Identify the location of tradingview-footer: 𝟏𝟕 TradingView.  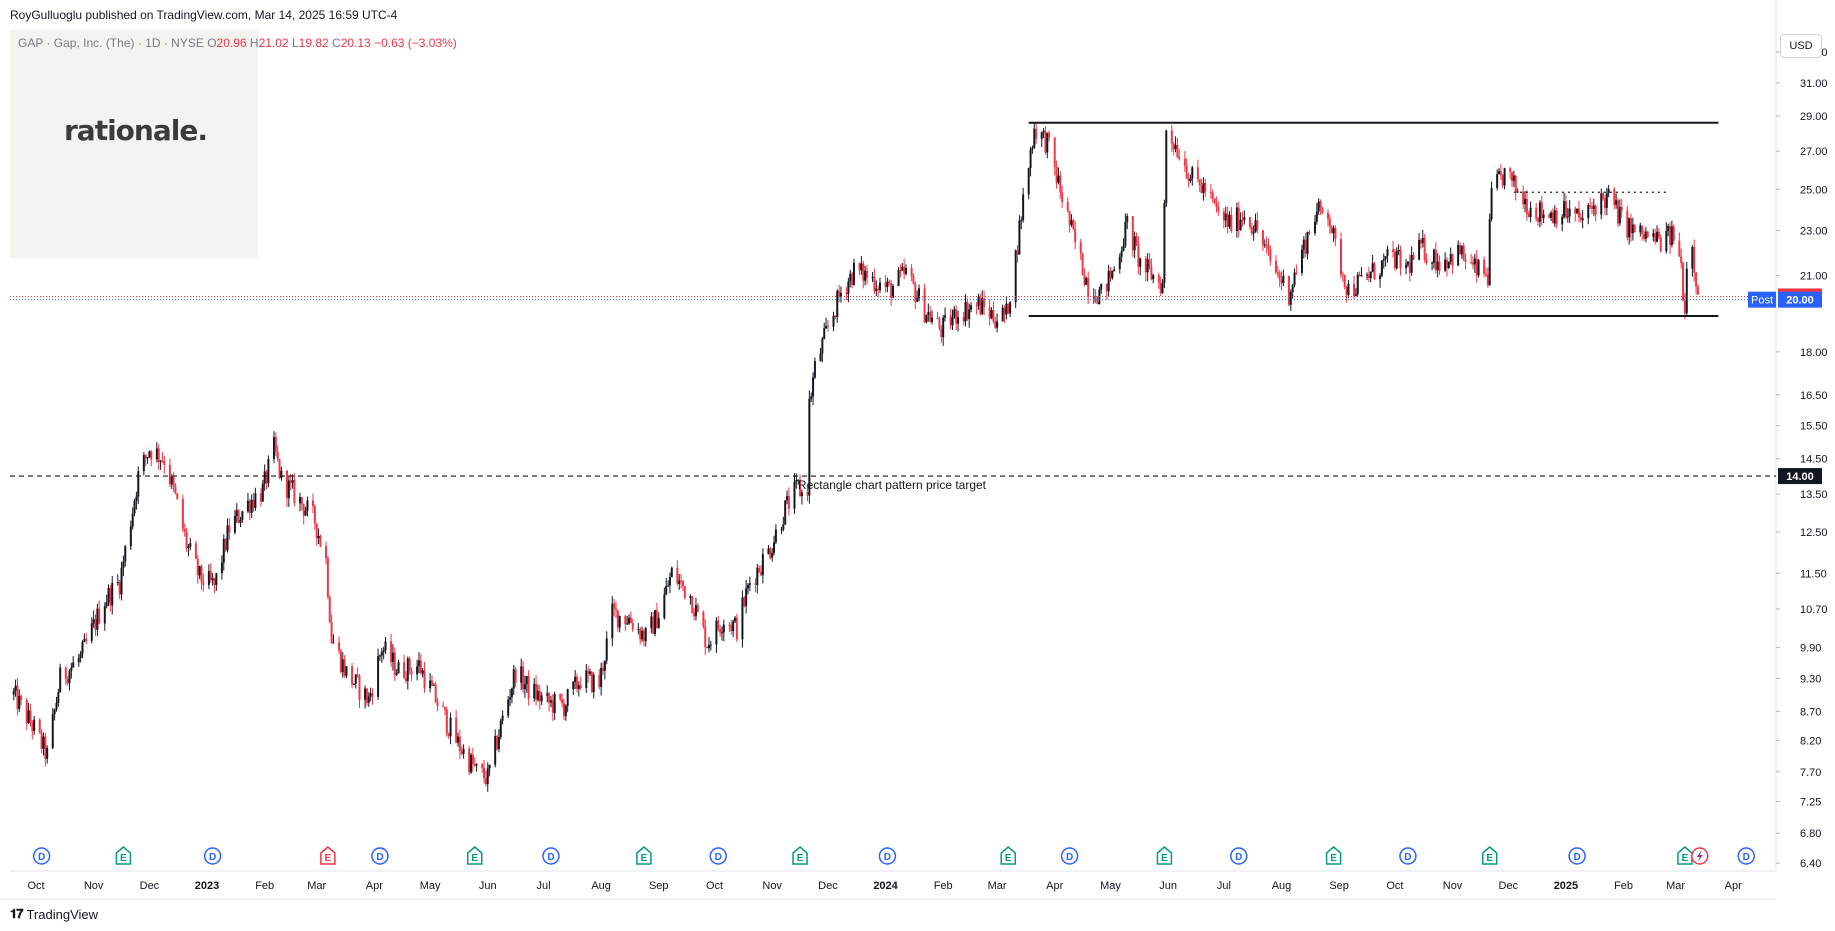
(54, 914).